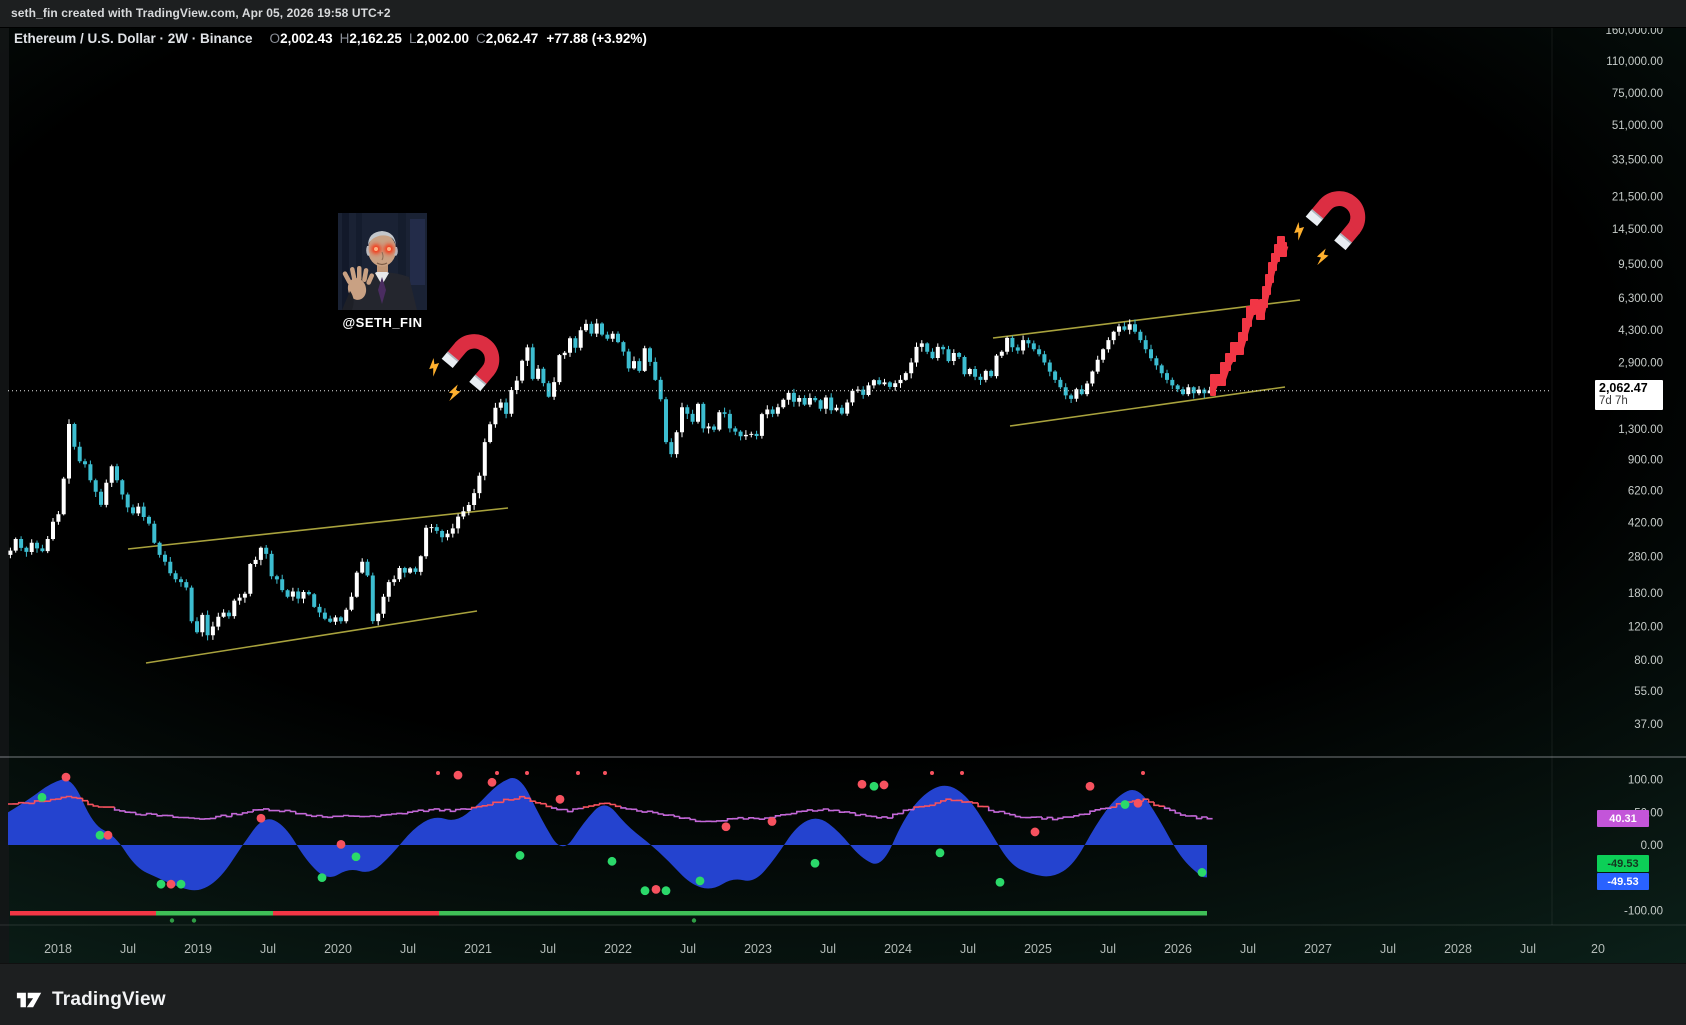  I want to click on svg-text: 51,000.00, so click(1637, 126).